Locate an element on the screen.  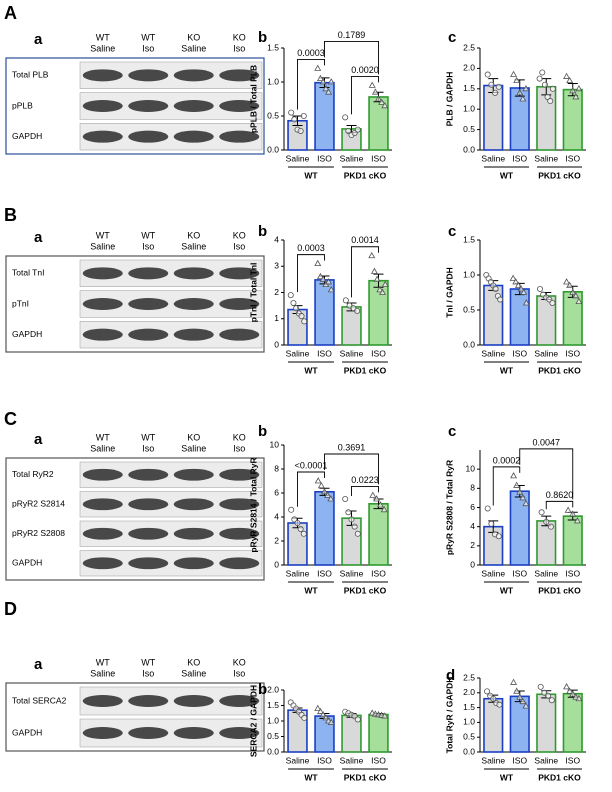
blot-row-label: pRyR2 S2808 is located at coordinates (38, 533).